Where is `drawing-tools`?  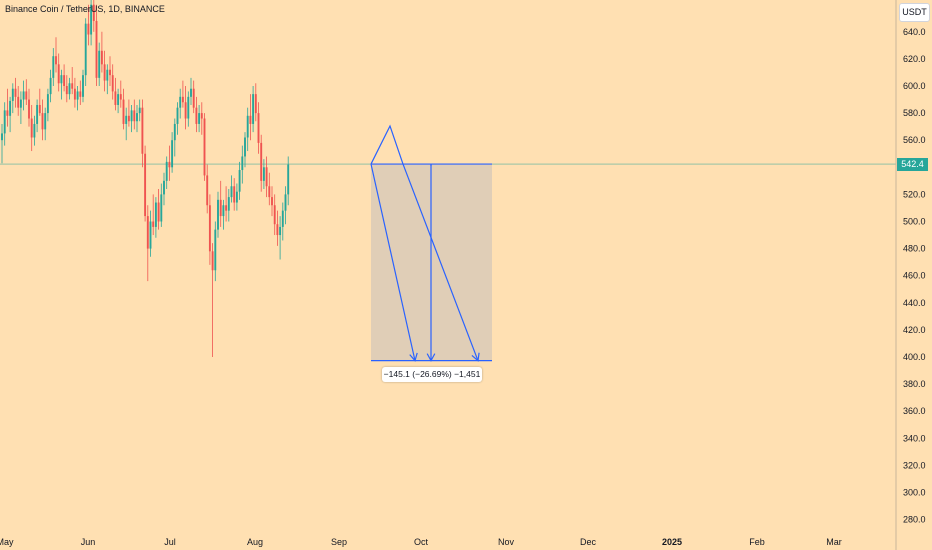
drawing-tools is located at coordinates (431, 243).